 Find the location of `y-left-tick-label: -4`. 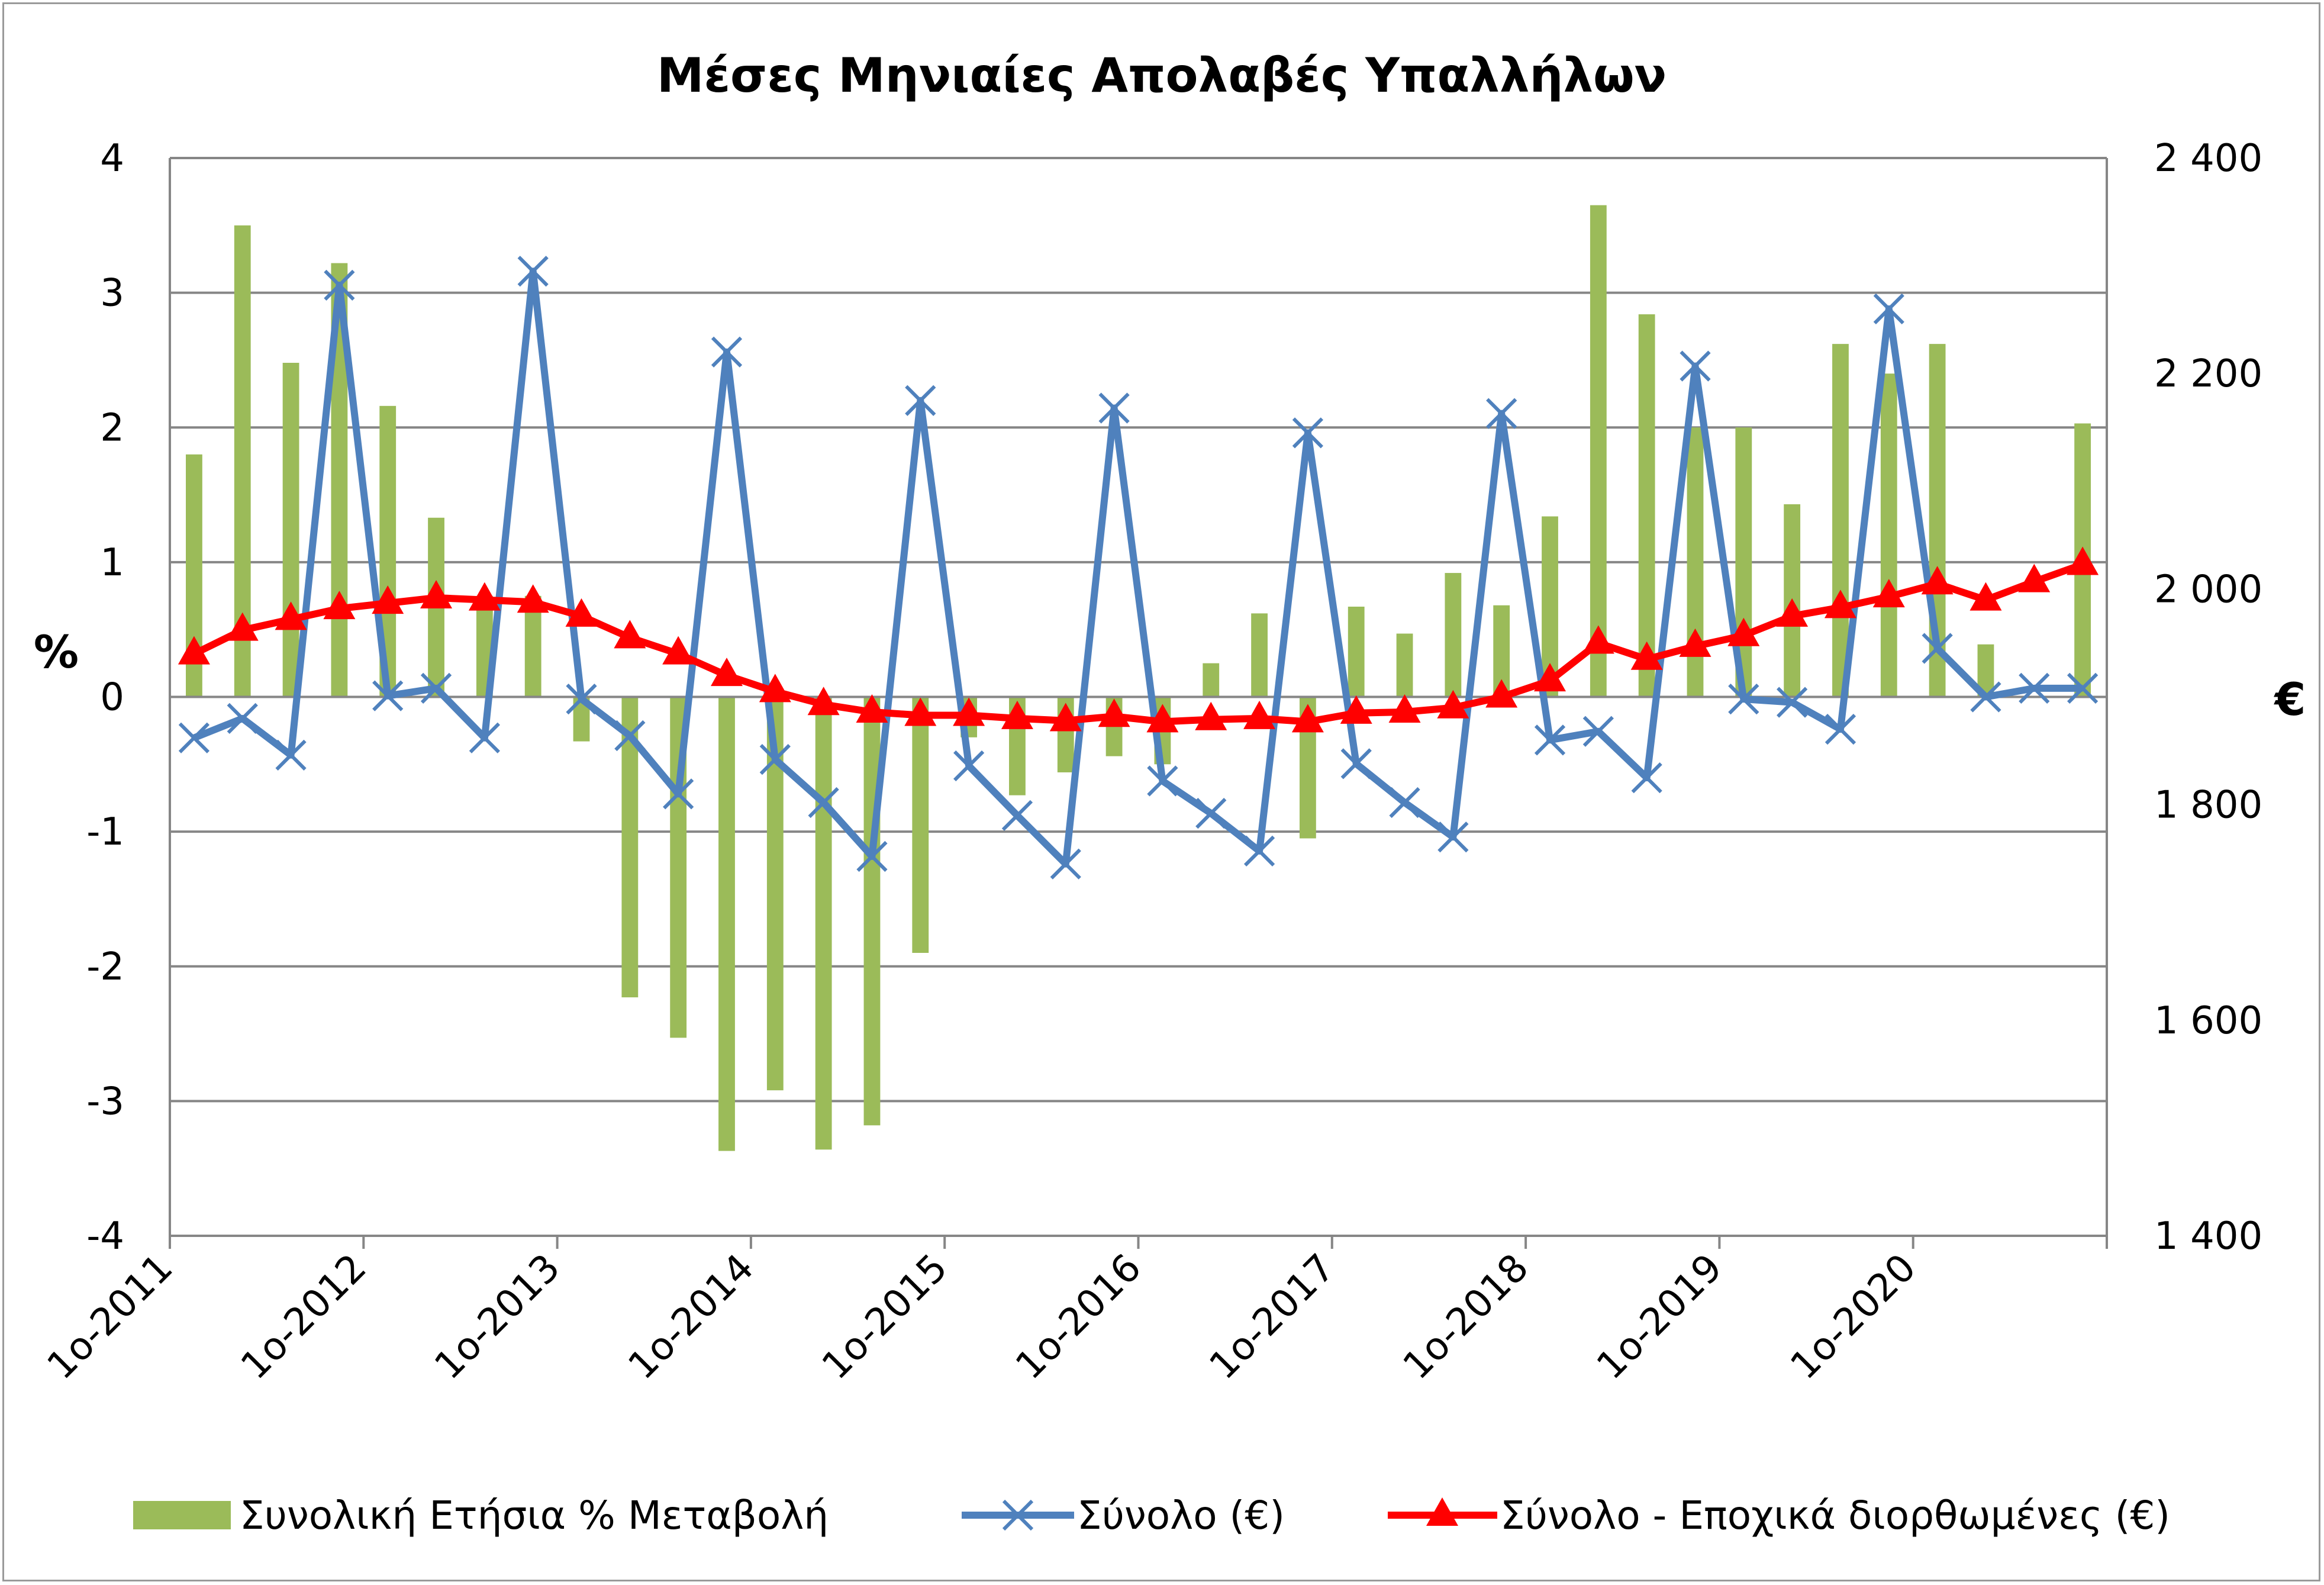

y-left-tick-label: -4 is located at coordinates (105, 1236).